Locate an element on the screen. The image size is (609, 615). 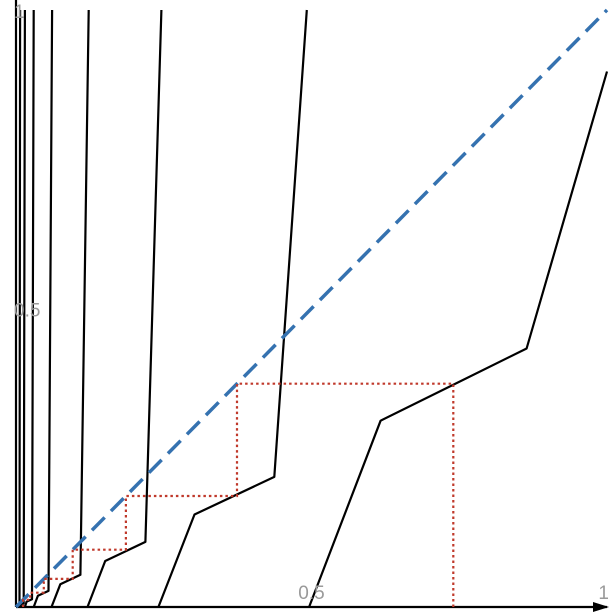
y-tick-label-1: 0.5 is located at coordinates (27, 311).